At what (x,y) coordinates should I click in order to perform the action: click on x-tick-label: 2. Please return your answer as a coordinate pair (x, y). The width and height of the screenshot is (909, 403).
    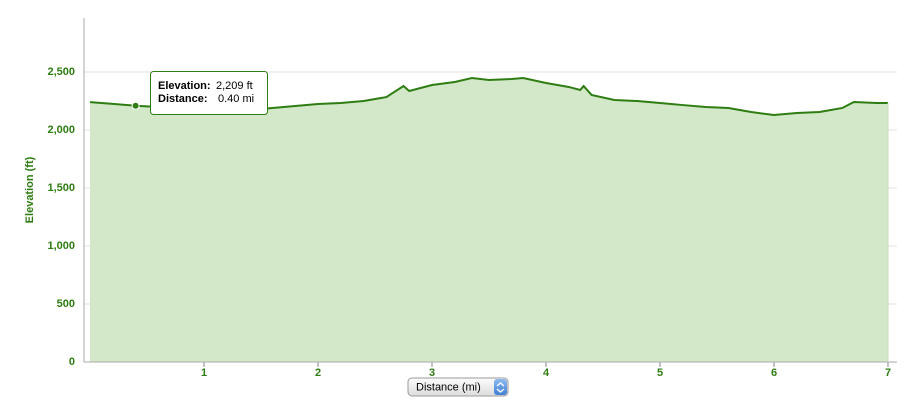
    Looking at the image, I should click on (318, 373).